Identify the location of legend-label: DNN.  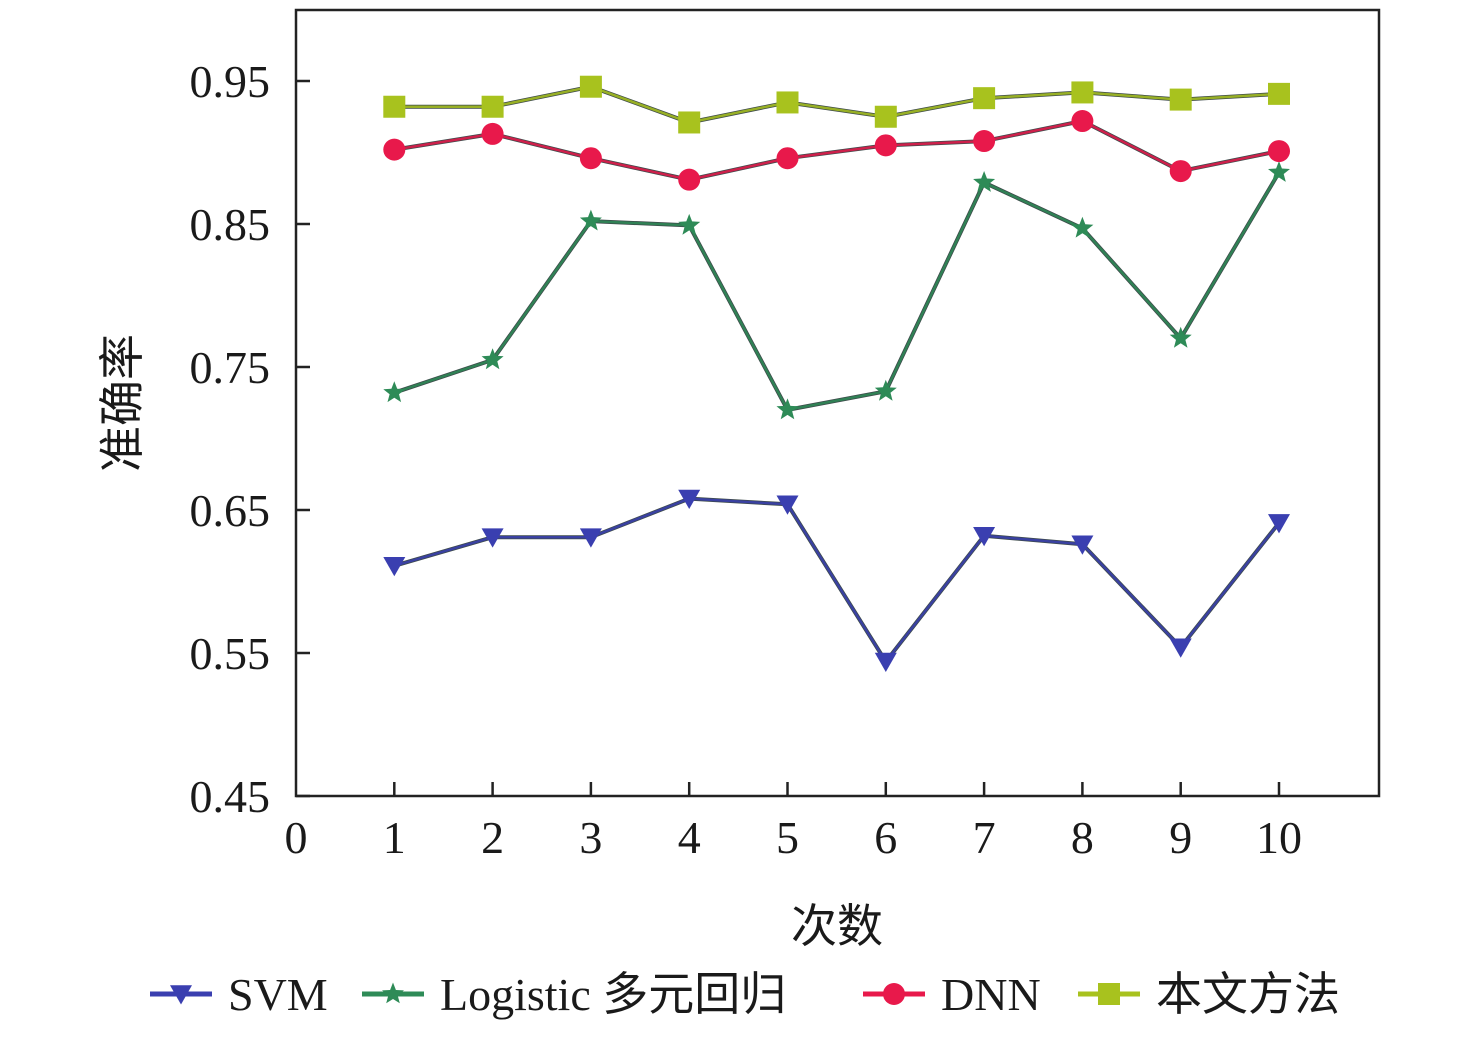
(991, 994).